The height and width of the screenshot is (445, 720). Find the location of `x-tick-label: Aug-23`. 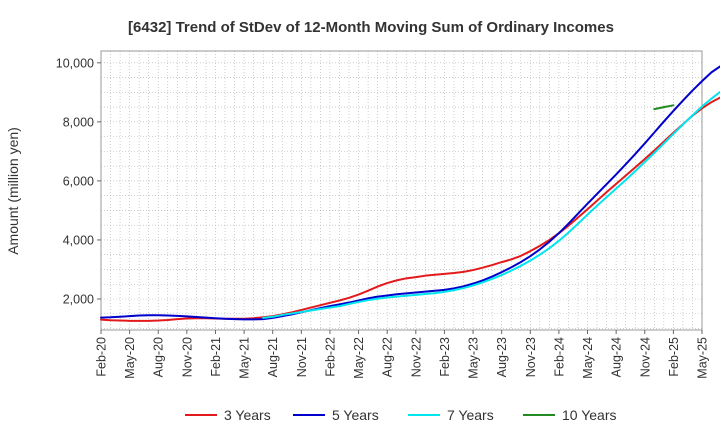

x-tick-label: Aug-23 is located at coordinates (502, 357).